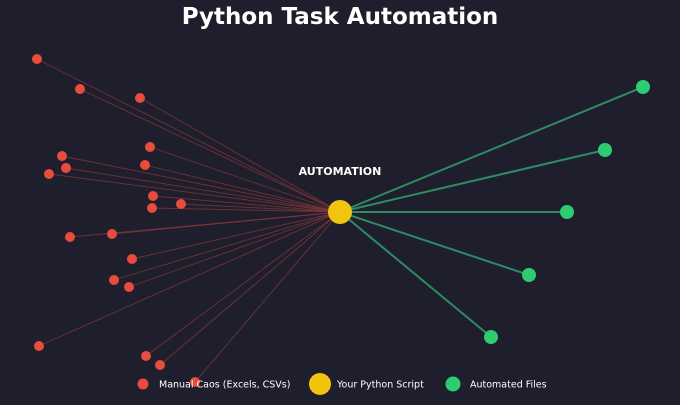  What do you see at coordinates (143, 384) in the screenshot?
I see `legend-manual-marker` at bounding box center [143, 384].